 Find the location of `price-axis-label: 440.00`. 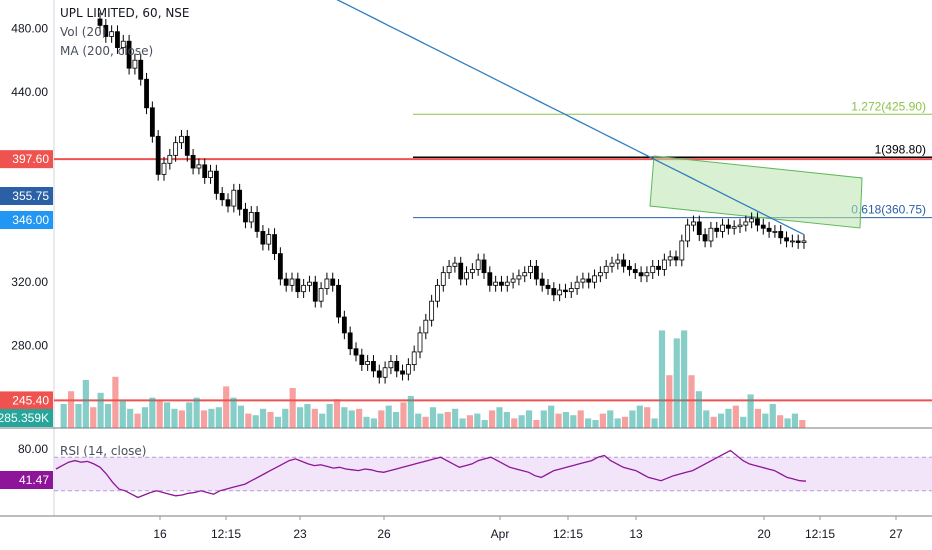

price-axis-label: 440.00 is located at coordinates (29, 92).